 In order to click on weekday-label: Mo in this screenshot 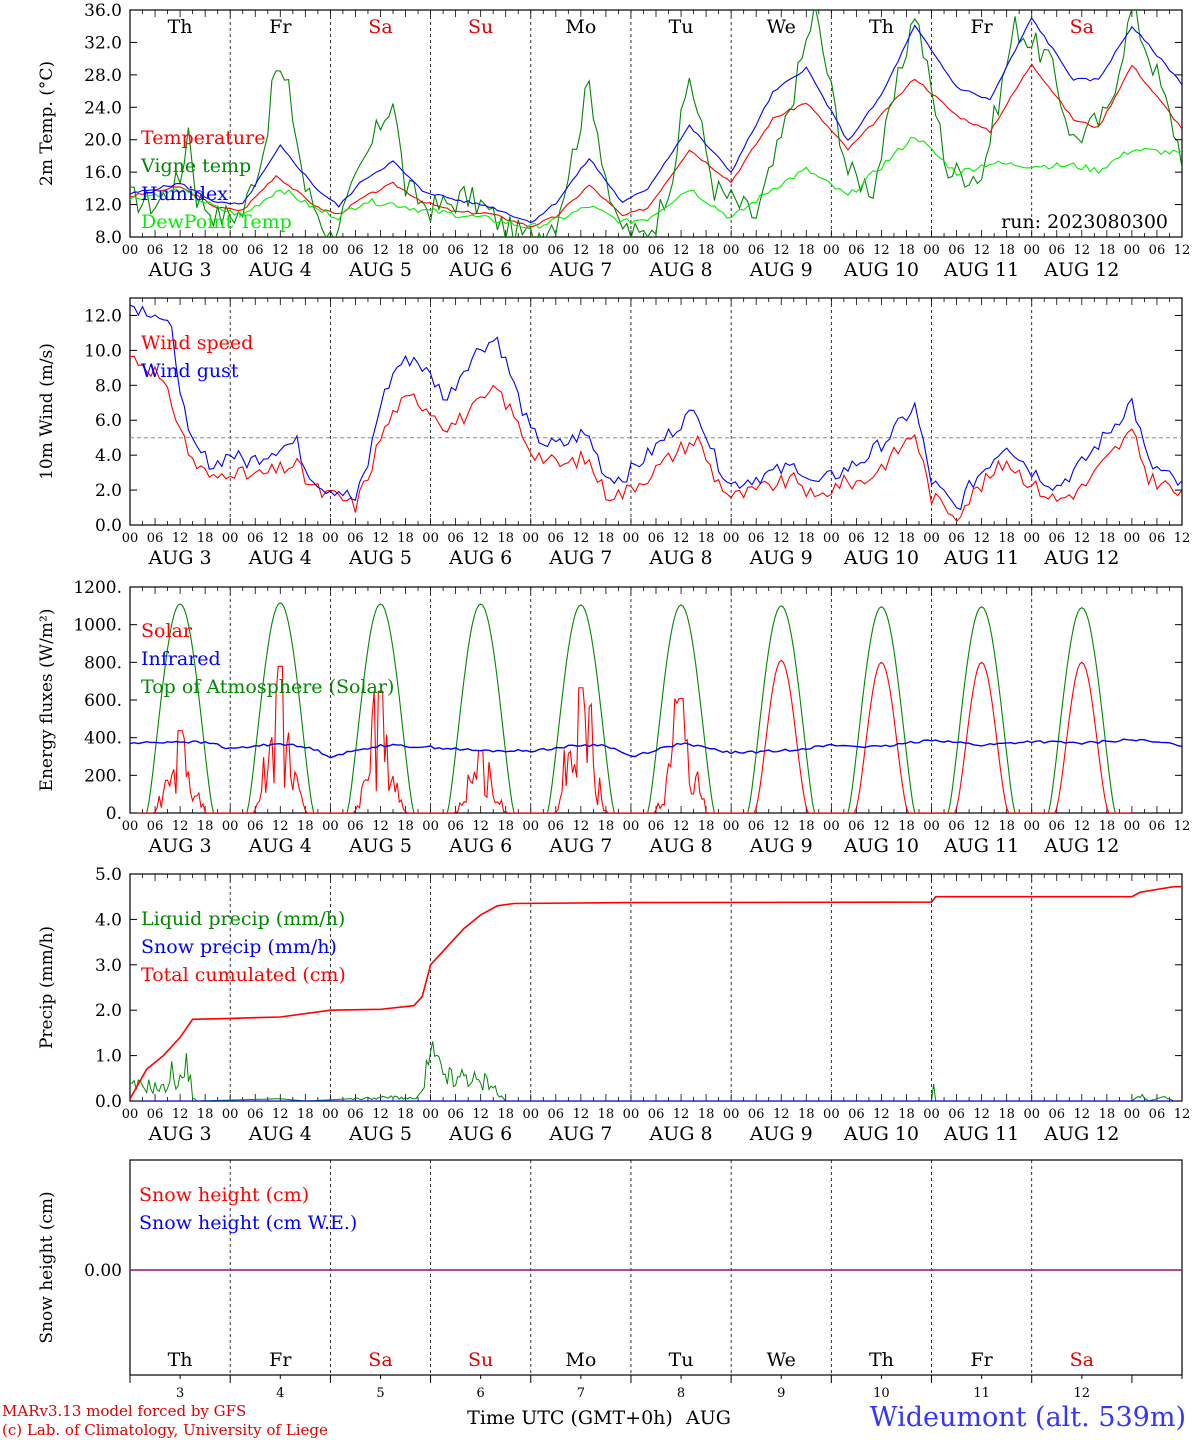, I will do `click(580, 27)`.